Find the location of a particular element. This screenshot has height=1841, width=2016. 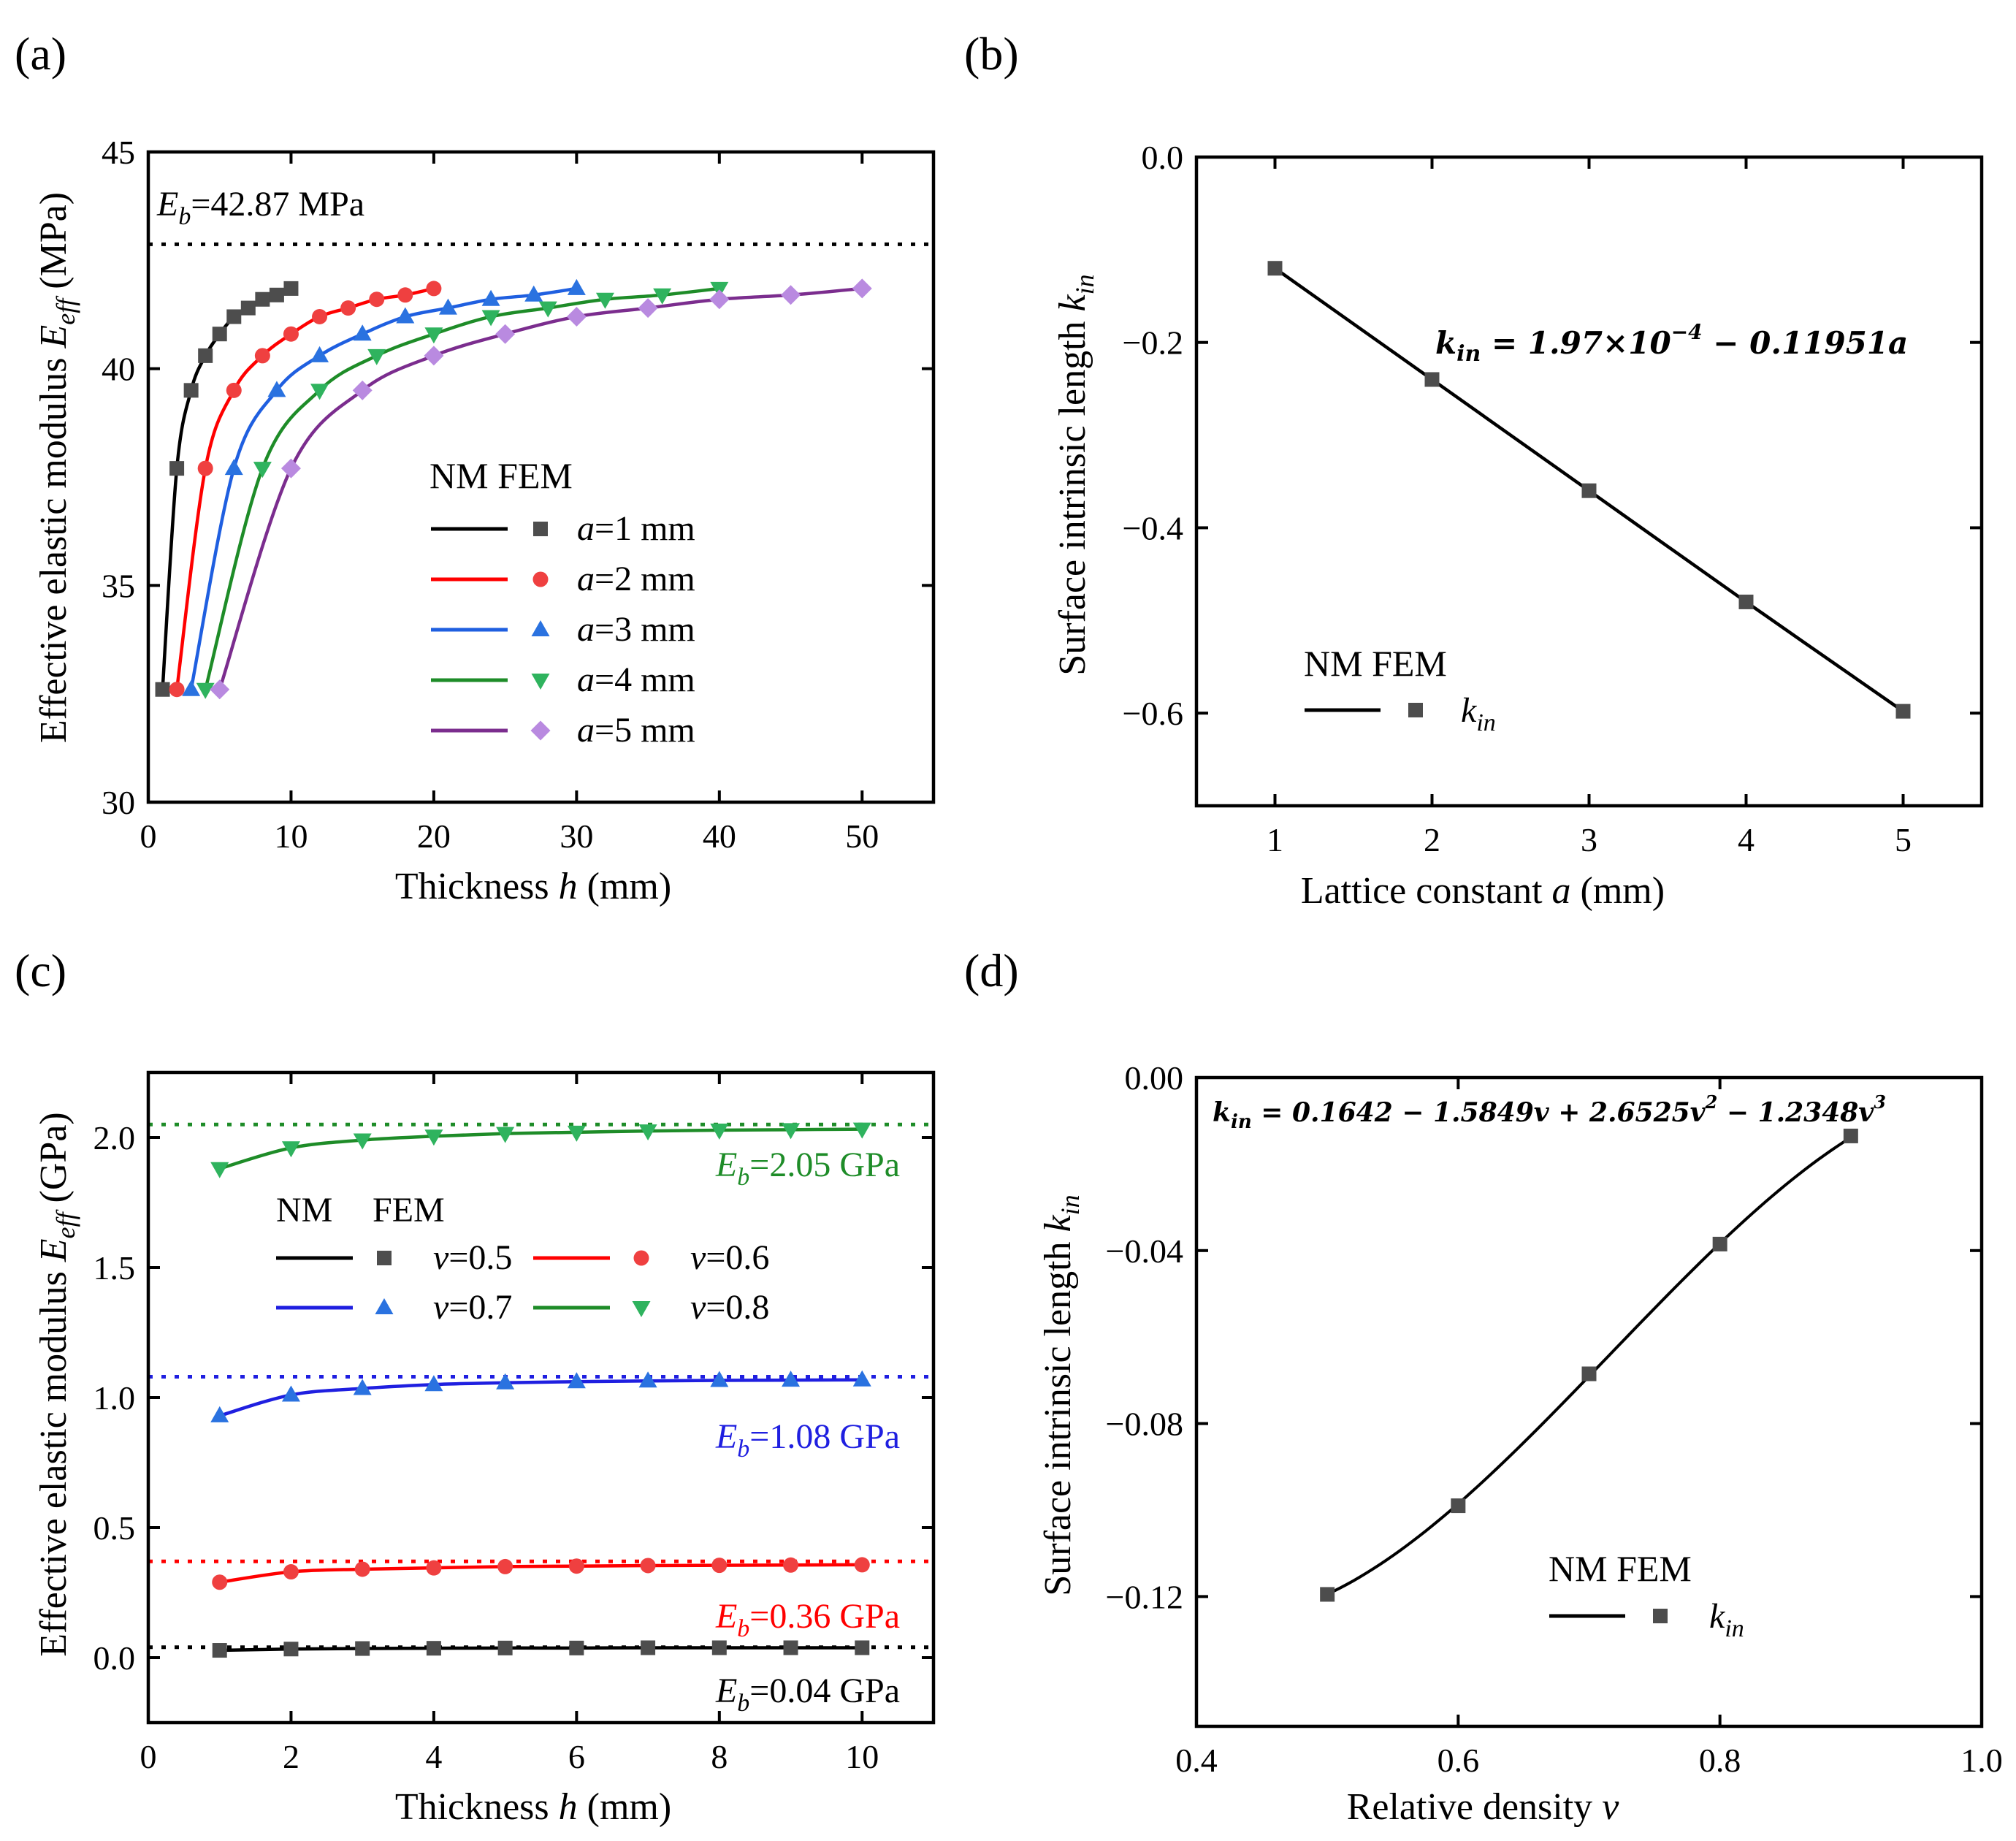

x-tick-label-b-3: 4 is located at coordinates (1746, 839).